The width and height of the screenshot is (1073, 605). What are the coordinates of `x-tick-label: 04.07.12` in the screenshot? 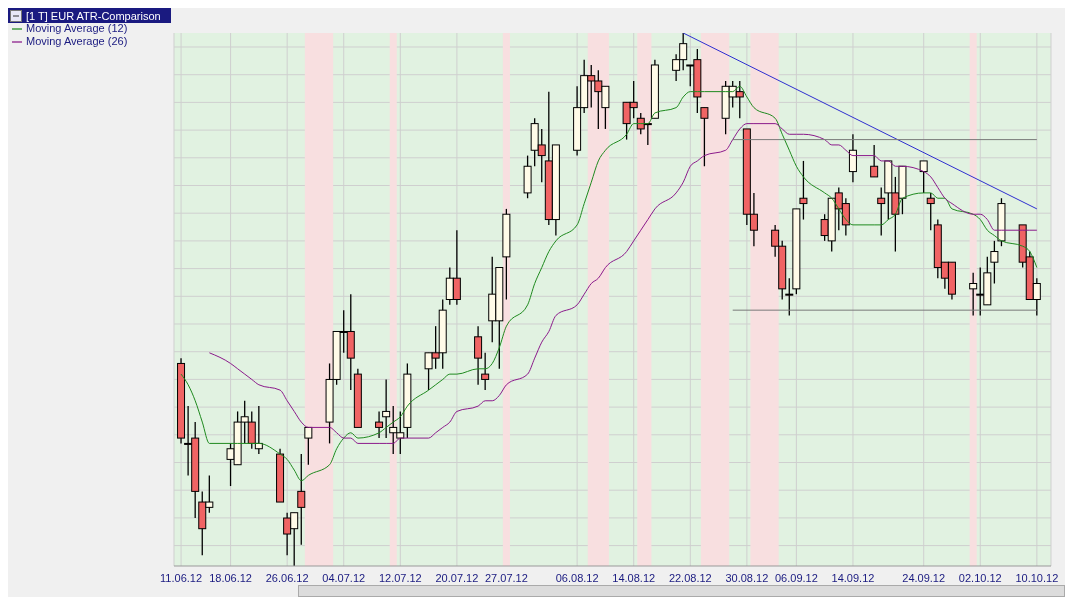 It's located at (344, 577).